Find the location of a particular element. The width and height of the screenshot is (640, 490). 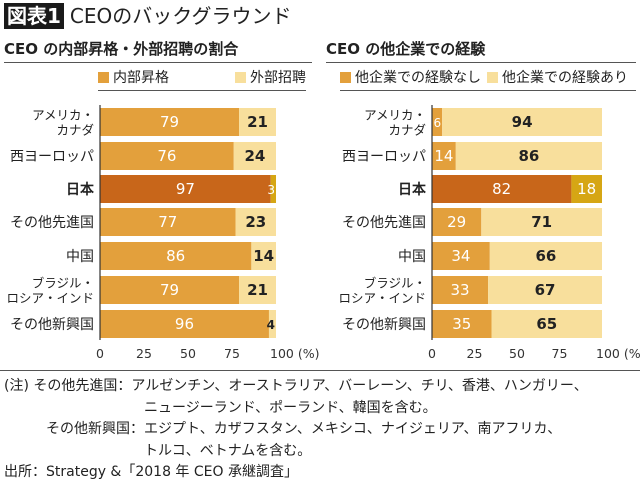

data-label: 76 is located at coordinates (166, 156).